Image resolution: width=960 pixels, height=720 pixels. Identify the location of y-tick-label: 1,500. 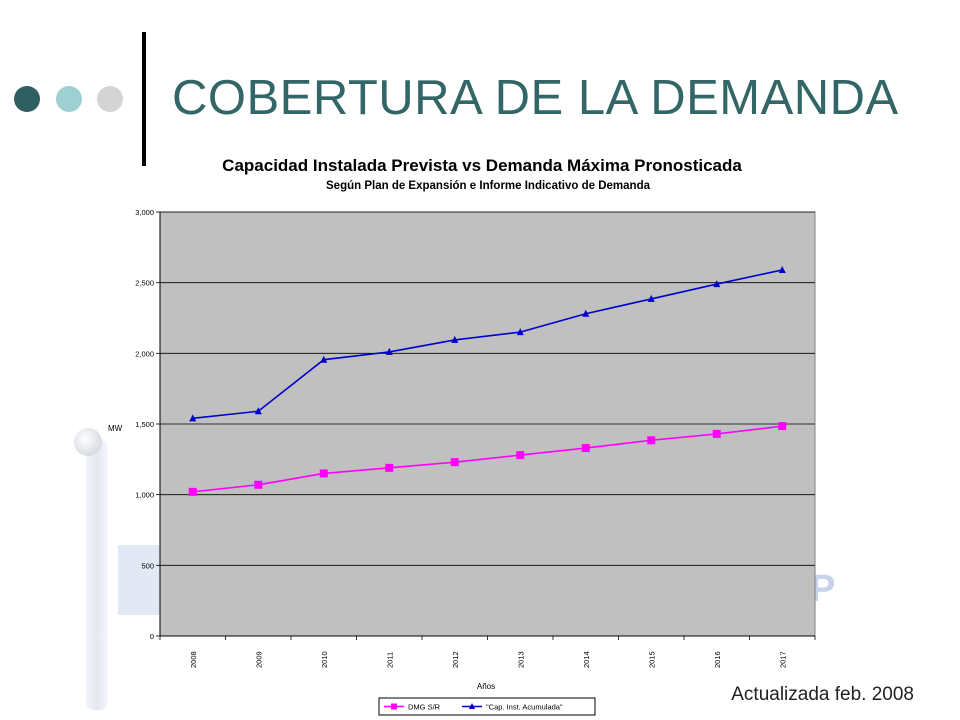
(144, 424).